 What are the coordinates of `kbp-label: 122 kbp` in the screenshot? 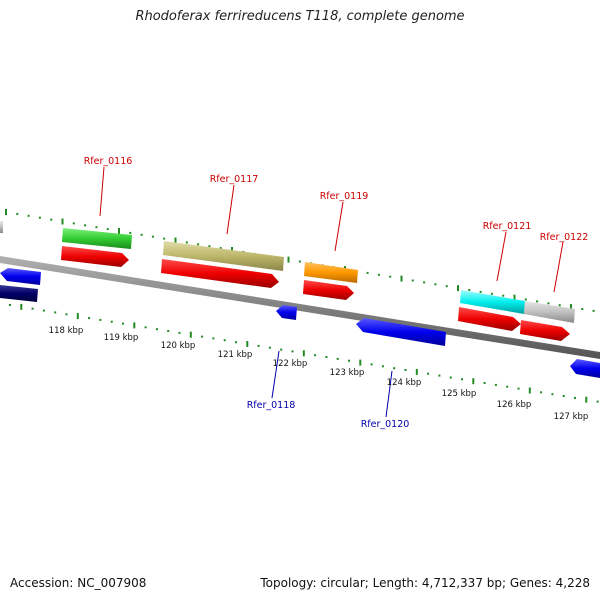 It's located at (290, 364).